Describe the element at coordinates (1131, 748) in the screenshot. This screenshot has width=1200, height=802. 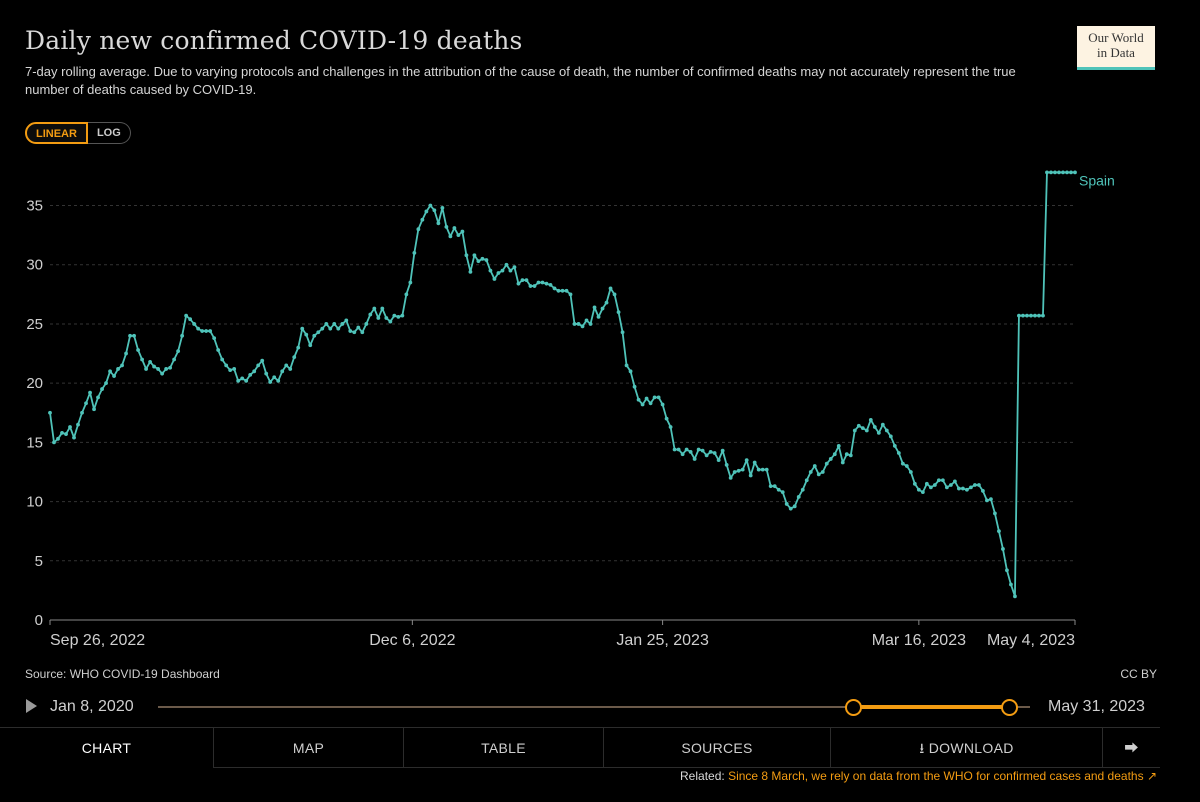
I see `share-button: ⮕` at that location.